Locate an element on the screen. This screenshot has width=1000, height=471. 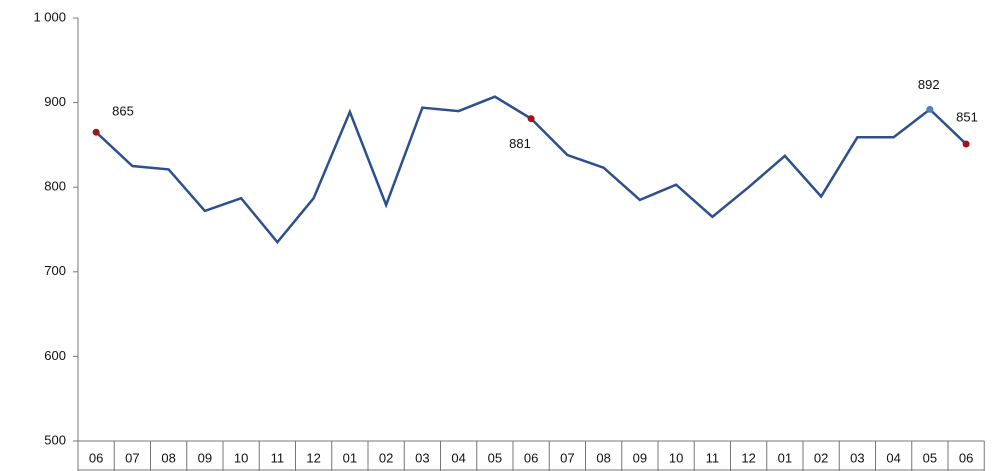
data-label: 865 is located at coordinates (123, 111).